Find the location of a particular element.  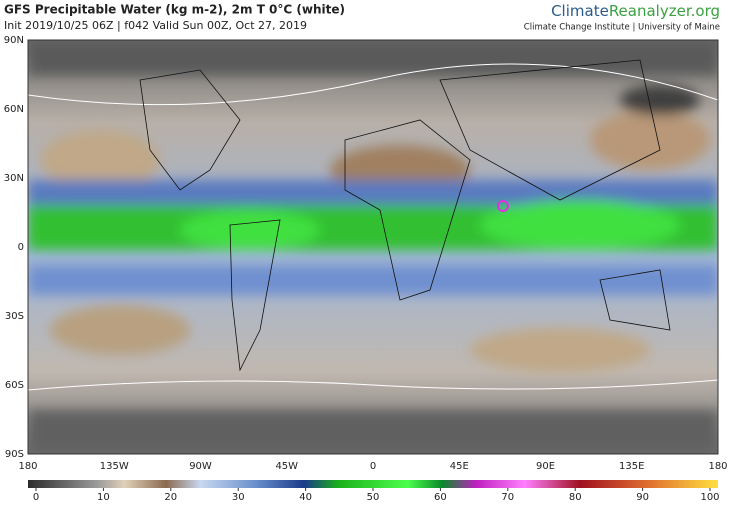

colorbar-label: 70 is located at coordinates (507, 497).